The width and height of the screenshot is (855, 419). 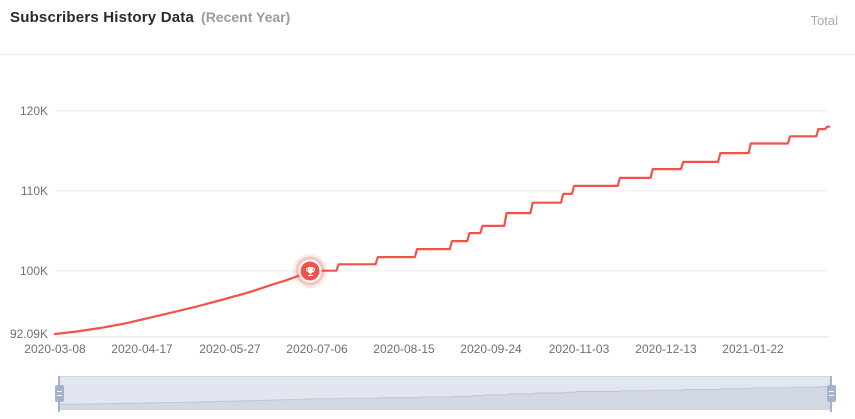 What do you see at coordinates (34, 191) in the screenshot?
I see `y-axis-label: 110K` at bounding box center [34, 191].